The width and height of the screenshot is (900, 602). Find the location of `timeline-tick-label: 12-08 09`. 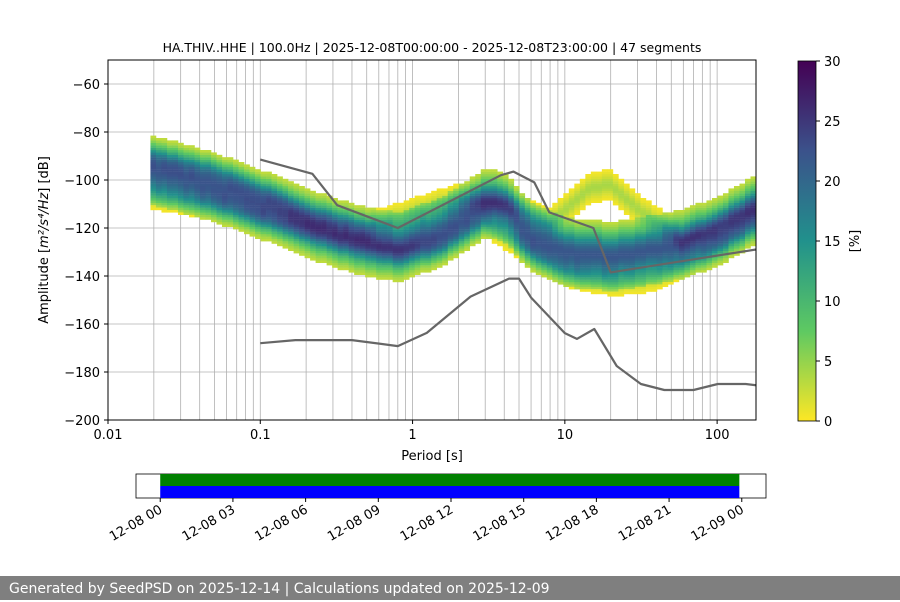

timeline-tick-label: 12-08 09 is located at coordinates (354, 523).